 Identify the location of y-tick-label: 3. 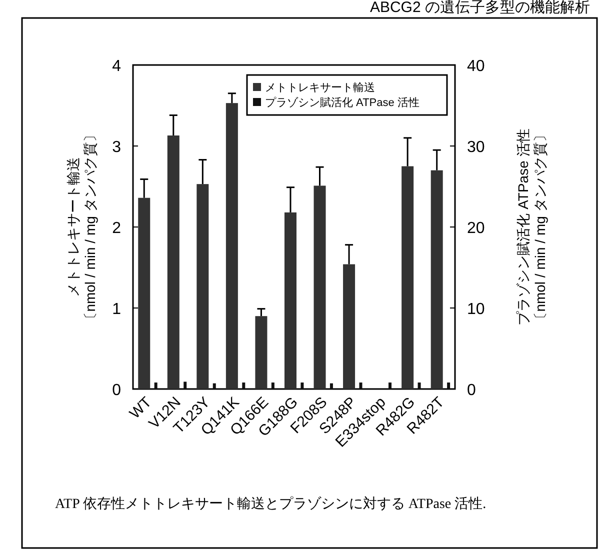
(117, 147).